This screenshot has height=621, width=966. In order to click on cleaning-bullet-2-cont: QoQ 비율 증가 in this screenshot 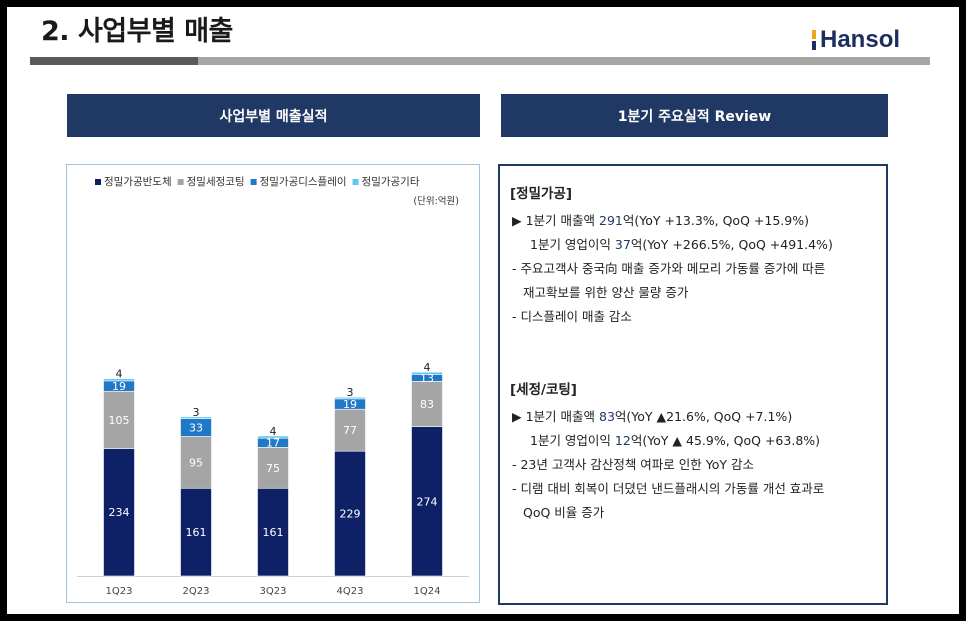, I will do `click(564, 512)`.